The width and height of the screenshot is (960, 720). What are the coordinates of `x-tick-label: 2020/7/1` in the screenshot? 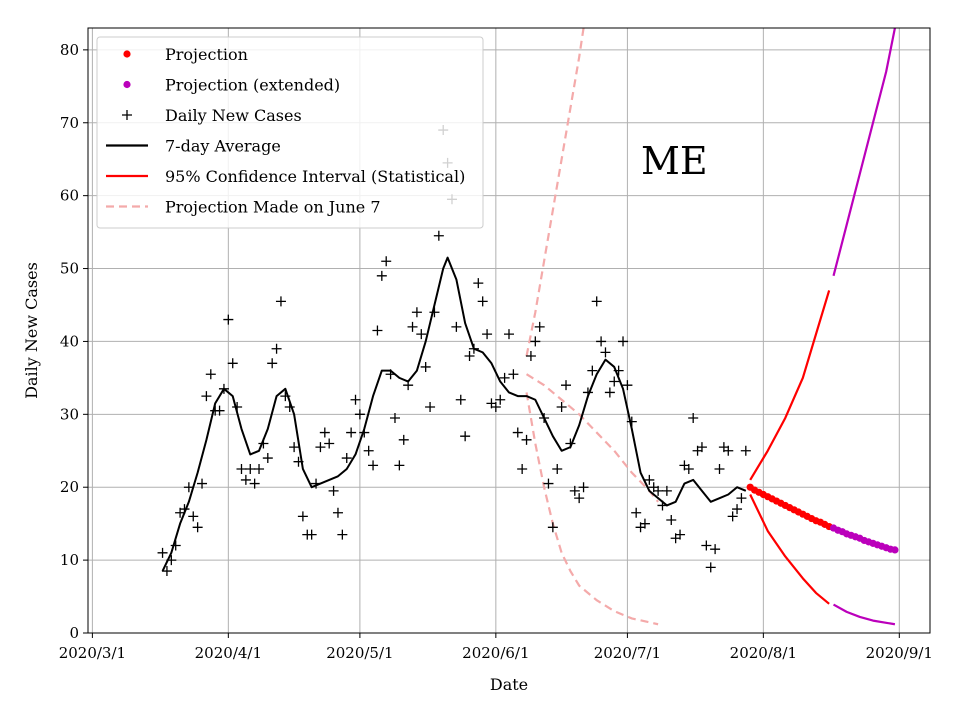 It's located at (627, 653).